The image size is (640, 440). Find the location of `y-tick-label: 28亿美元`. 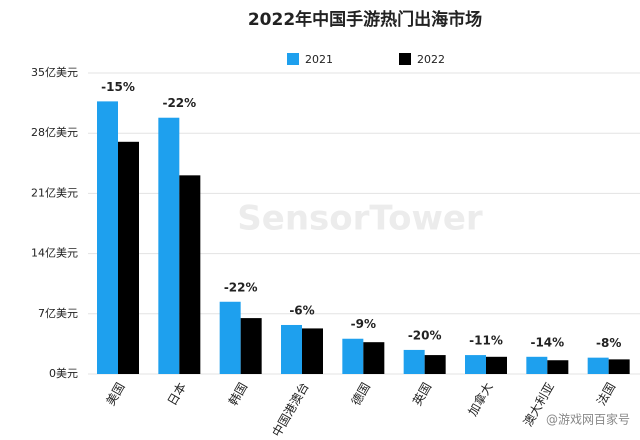

y-tick-label: 28亿美元 is located at coordinates (54, 132).